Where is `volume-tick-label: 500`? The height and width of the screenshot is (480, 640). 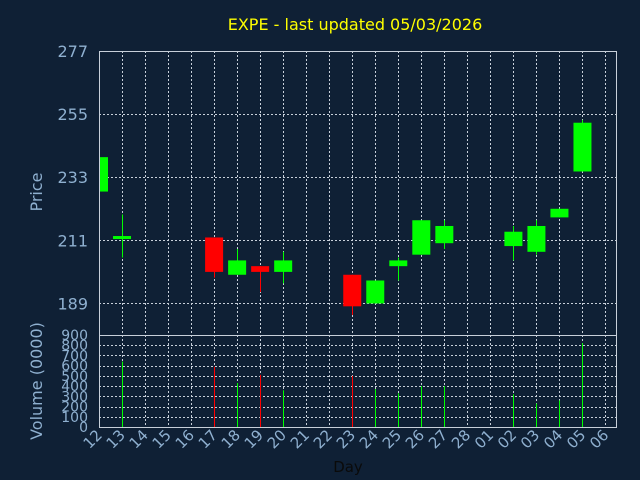
volume-tick-label: 500 is located at coordinates (74, 377).